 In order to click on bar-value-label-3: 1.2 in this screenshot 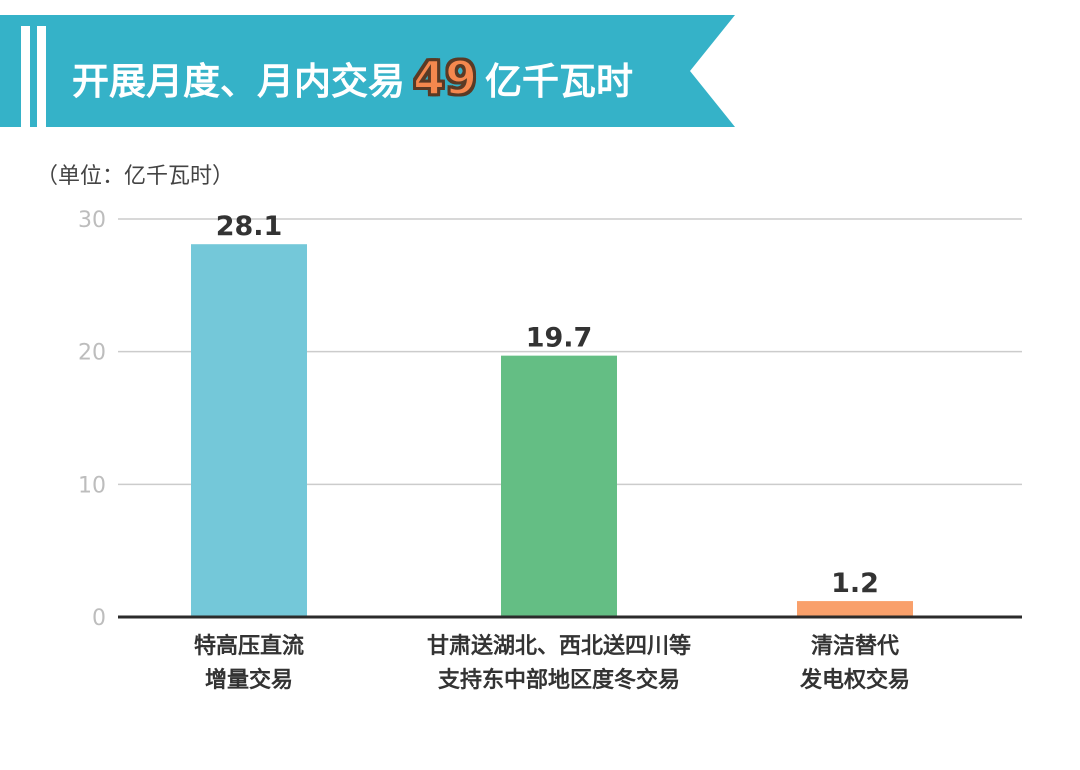, I will do `click(855, 583)`.